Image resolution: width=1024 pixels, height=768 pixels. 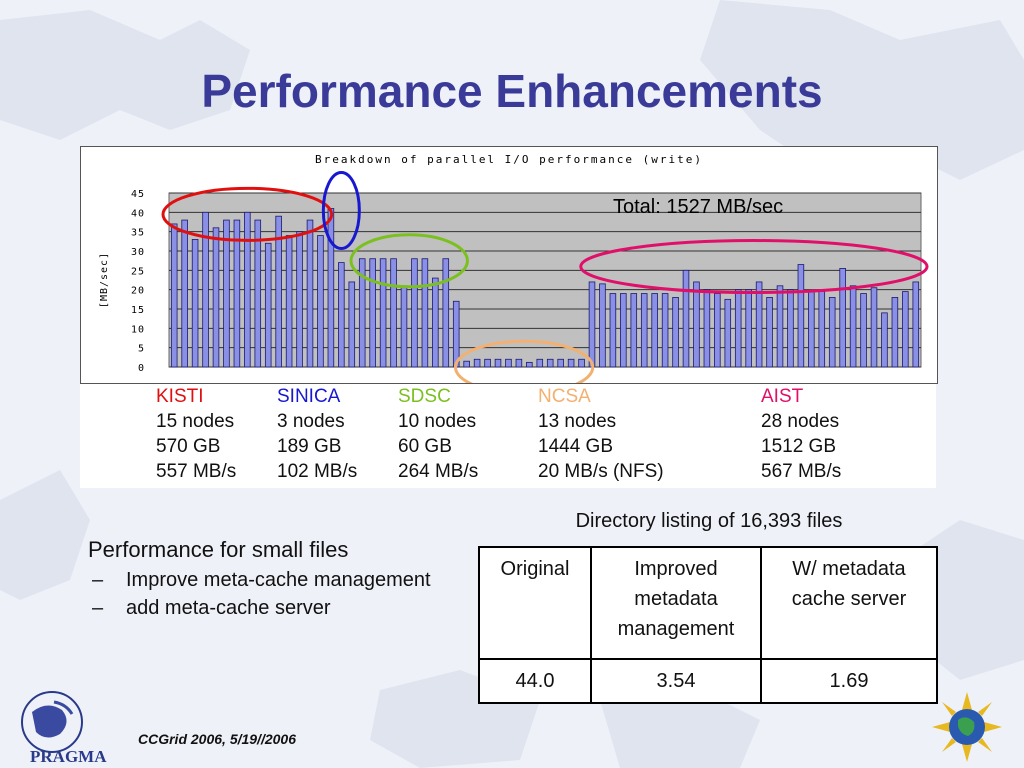 I want to click on y-tick-label: 25, so click(x=138, y=271).